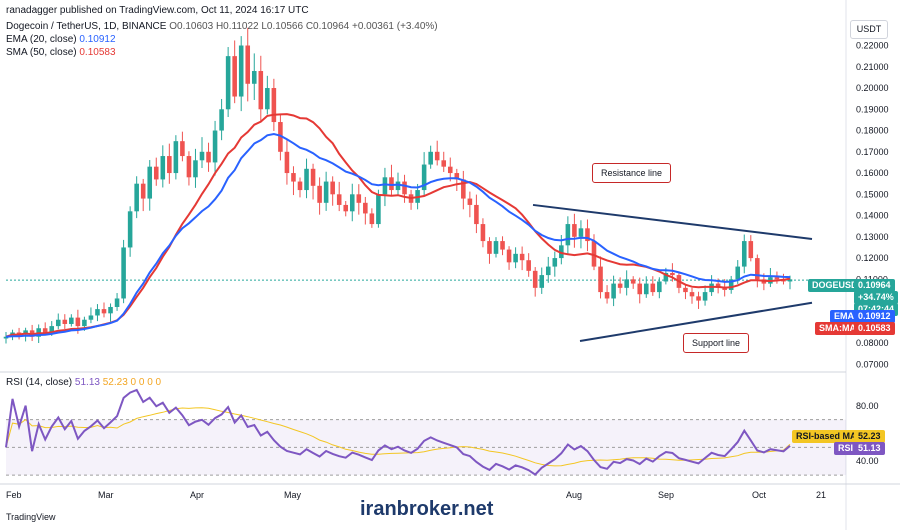 This screenshot has width=900, height=530. I want to click on resistance-trendline, so click(672, 221).